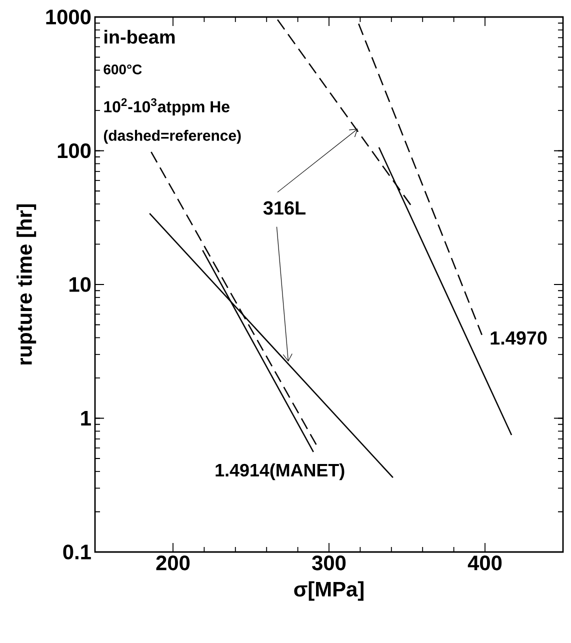 The image size is (571, 643). What do you see at coordinates (80, 284) in the screenshot?
I see `y-tick-label: 10` at bounding box center [80, 284].